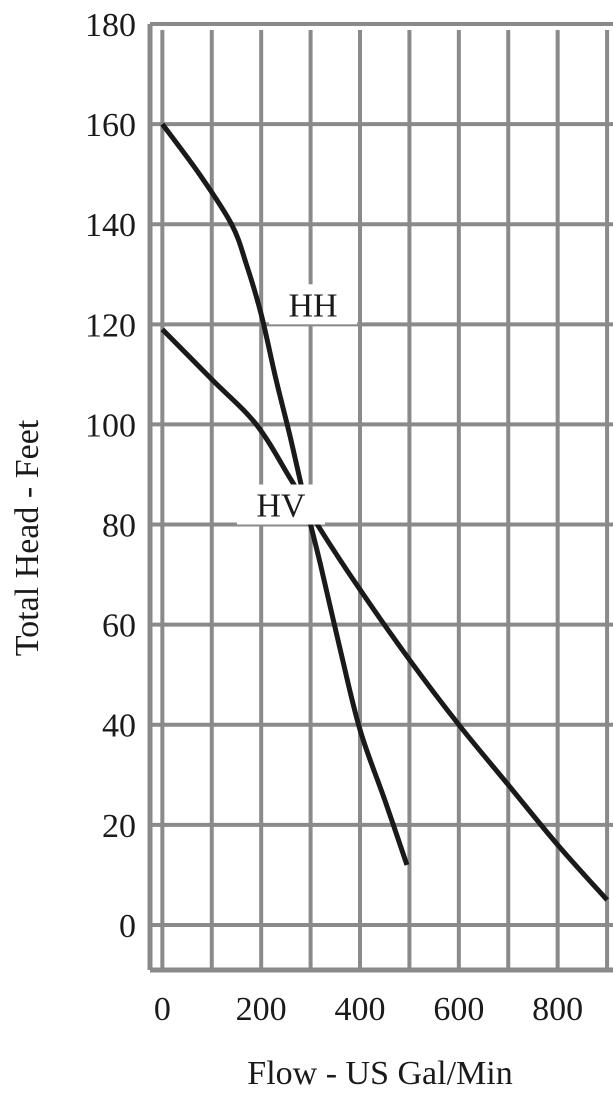  What do you see at coordinates (119, 826) in the screenshot?
I see `y-tick-label: 20` at bounding box center [119, 826].